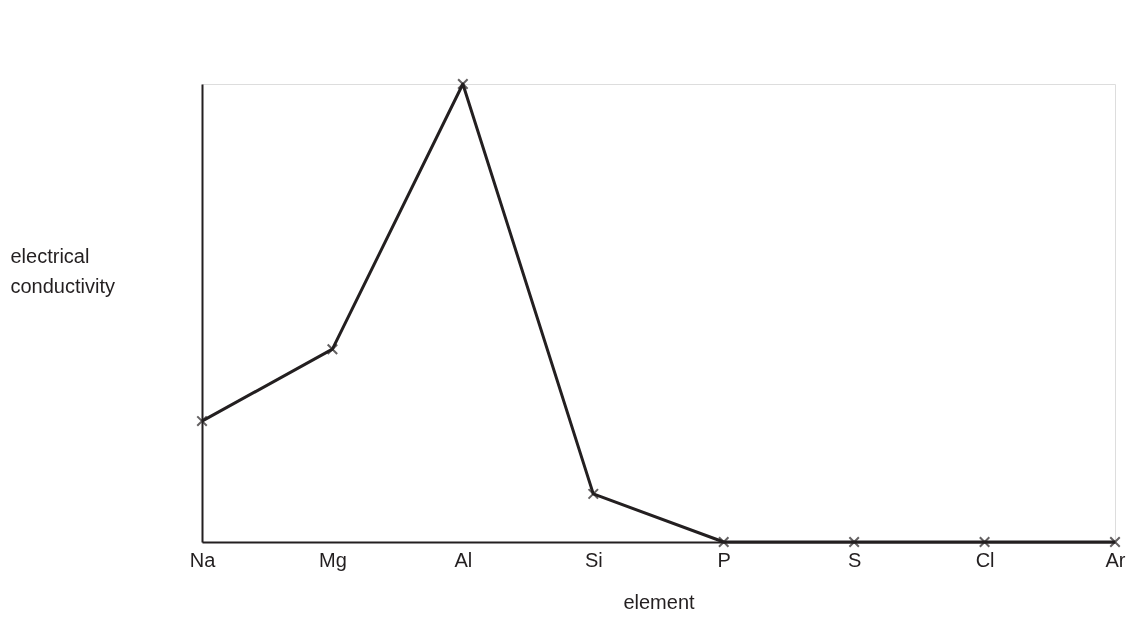 The image size is (1133, 626). Describe the element at coordinates (333, 559) in the screenshot. I see `x-tick-label: Mg` at that location.